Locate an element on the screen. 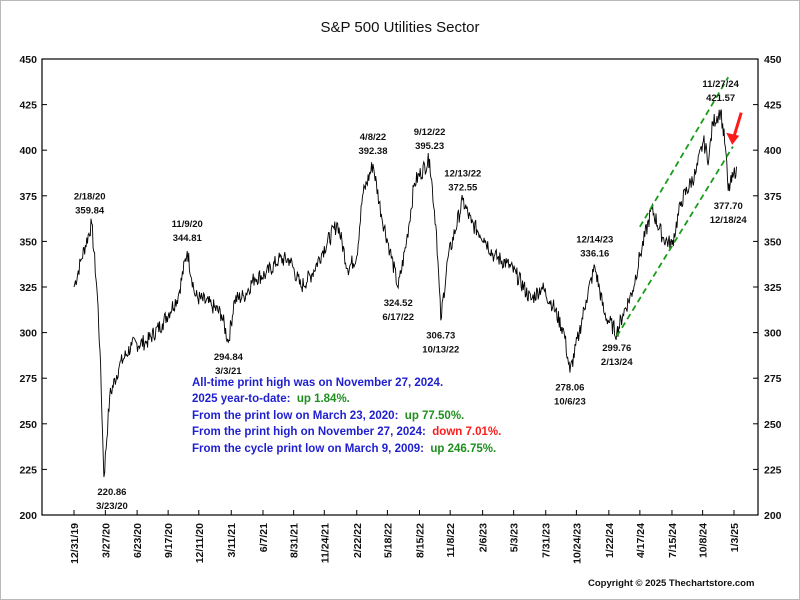 This screenshot has width=800, height=600. annotation-label: 11/9/20 is located at coordinates (187, 224).